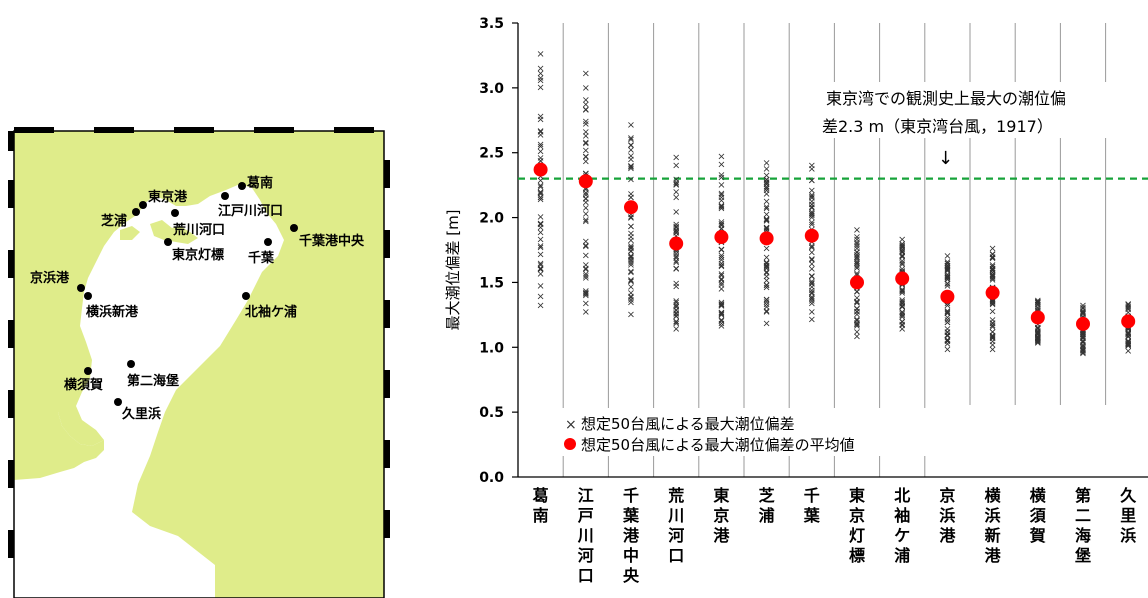 This screenshot has height=598, width=1148. What do you see at coordinates (453, 269) in the screenshot?
I see `y-axis-title: 最大潮位偏差 [m]` at bounding box center [453, 269].